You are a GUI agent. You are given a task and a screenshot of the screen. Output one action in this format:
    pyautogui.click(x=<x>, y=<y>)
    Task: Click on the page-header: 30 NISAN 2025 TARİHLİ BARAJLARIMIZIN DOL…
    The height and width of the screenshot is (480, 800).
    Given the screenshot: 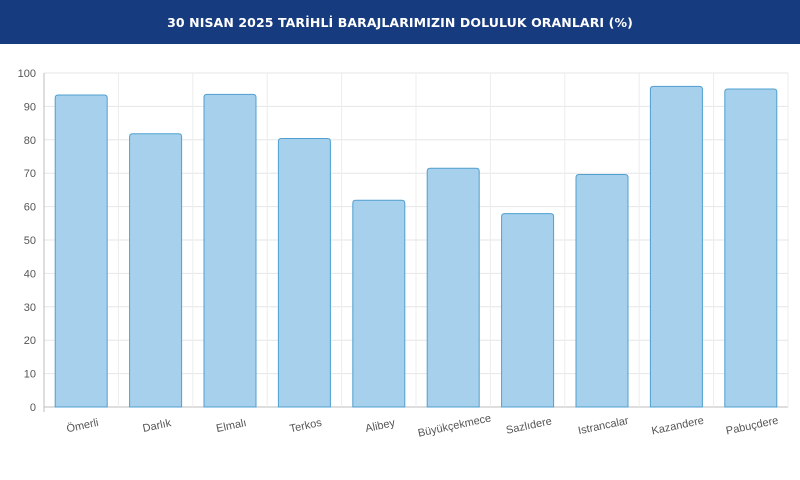 What is the action you would take?
    pyautogui.click(x=400, y=22)
    